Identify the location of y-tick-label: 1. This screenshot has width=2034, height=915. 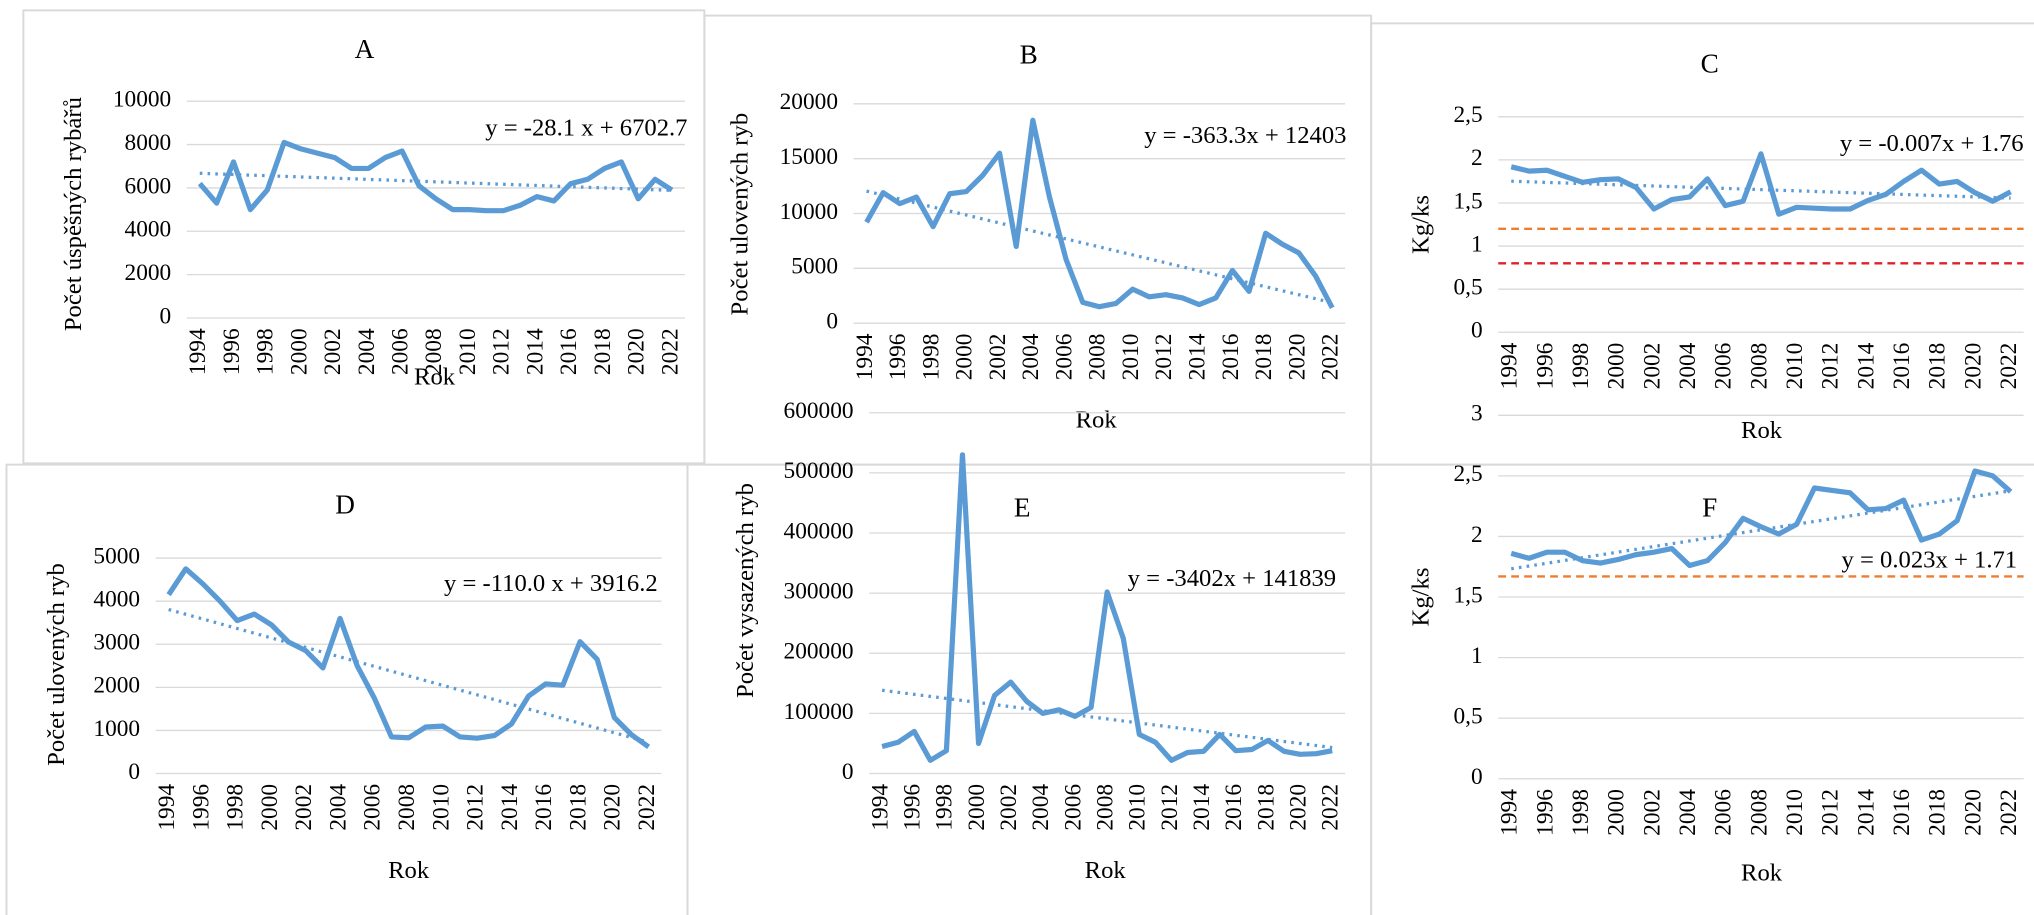
(1477, 244).